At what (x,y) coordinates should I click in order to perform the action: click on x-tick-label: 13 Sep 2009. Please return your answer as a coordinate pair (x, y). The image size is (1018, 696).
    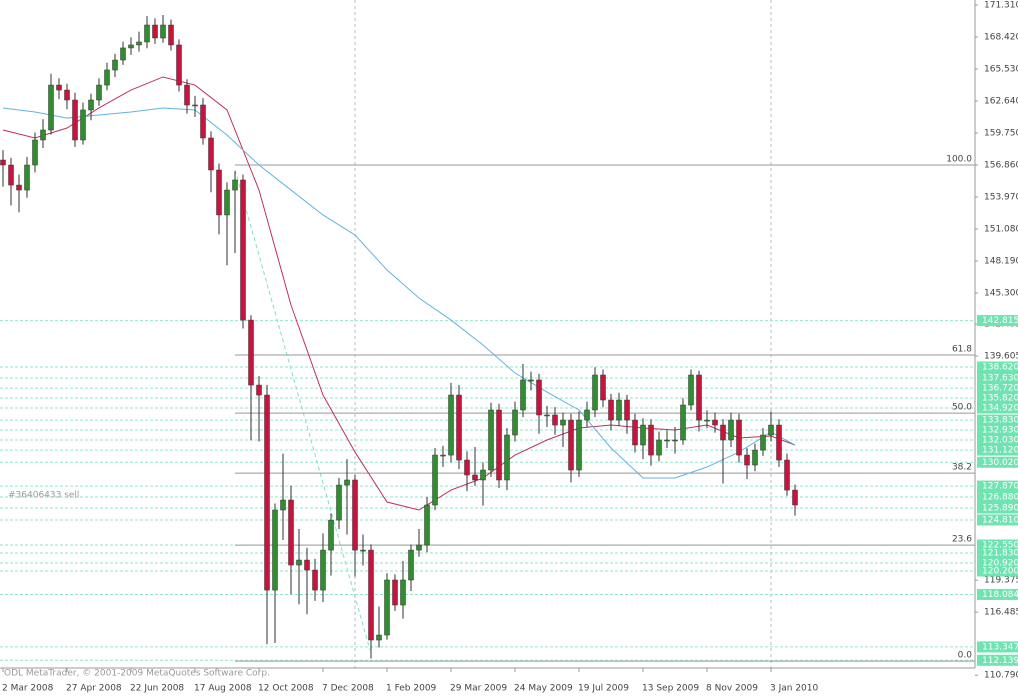
    Looking at the image, I should click on (670, 689).